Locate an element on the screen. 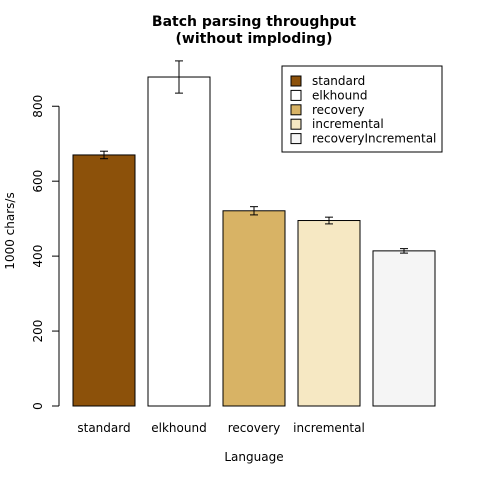 The image size is (480, 485). chart-title-line-1: Batch parsing throughput is located at coordinates (254, 22).